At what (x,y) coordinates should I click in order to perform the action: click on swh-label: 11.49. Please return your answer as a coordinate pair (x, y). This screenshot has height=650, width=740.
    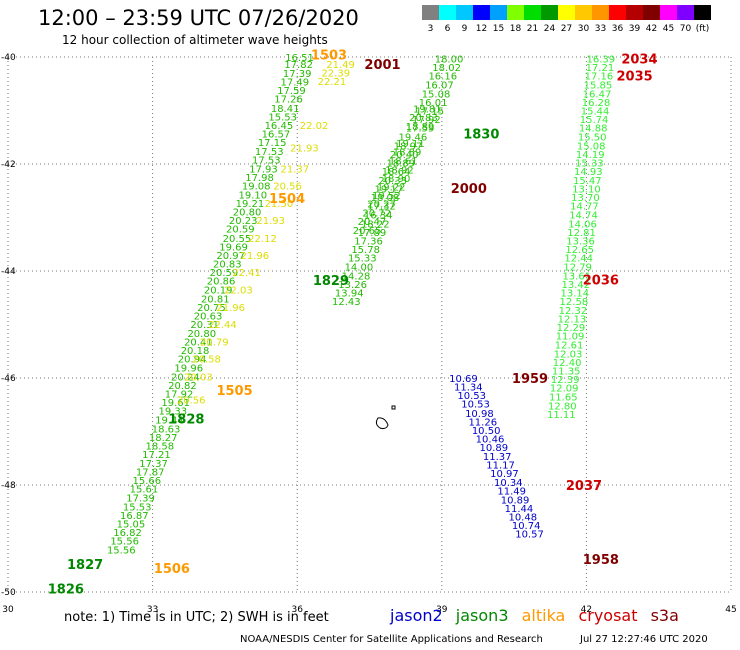
    Looking at the image, I should click on (511, 491).